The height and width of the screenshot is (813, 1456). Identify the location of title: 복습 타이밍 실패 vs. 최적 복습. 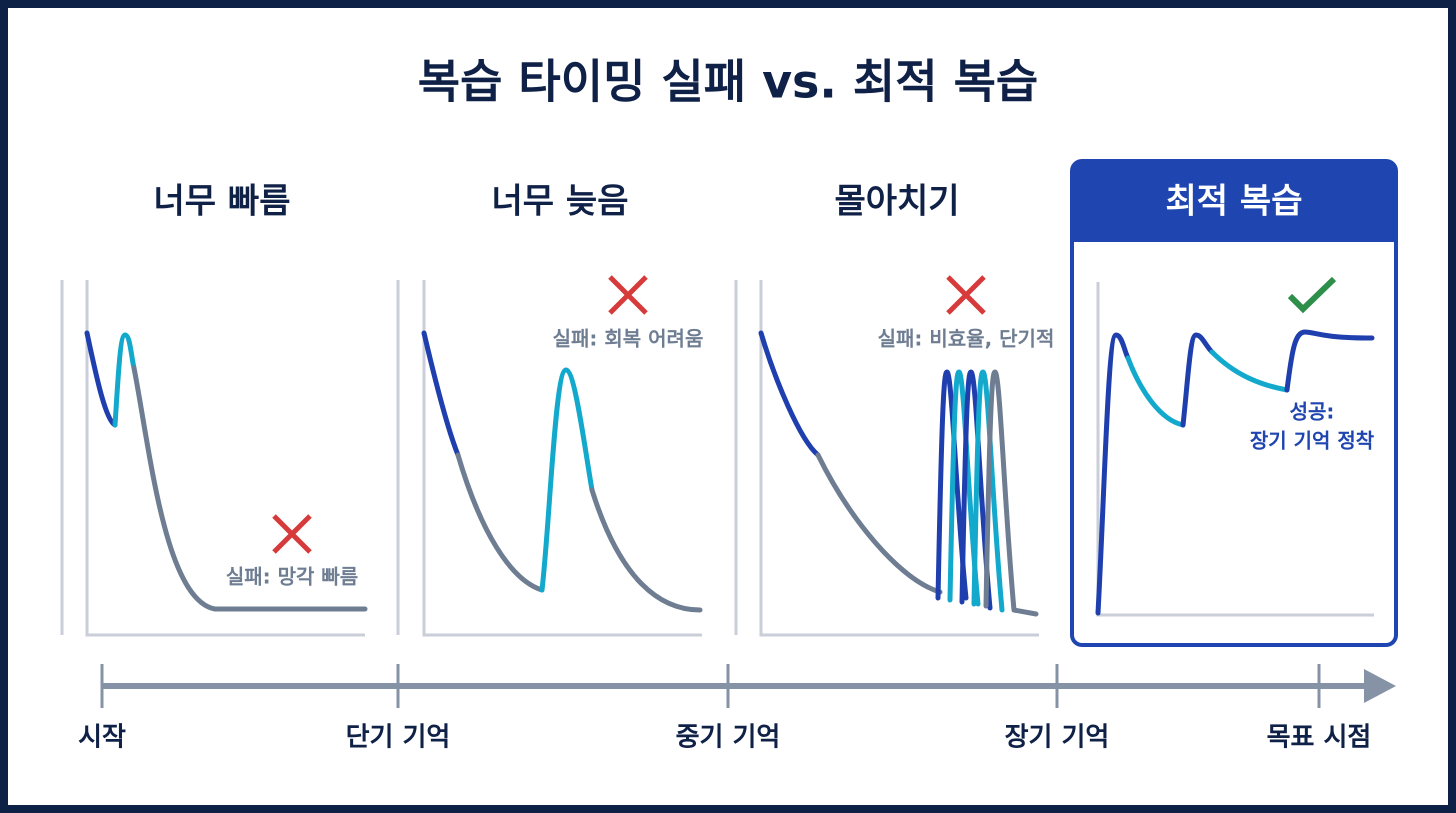
(728, 82).